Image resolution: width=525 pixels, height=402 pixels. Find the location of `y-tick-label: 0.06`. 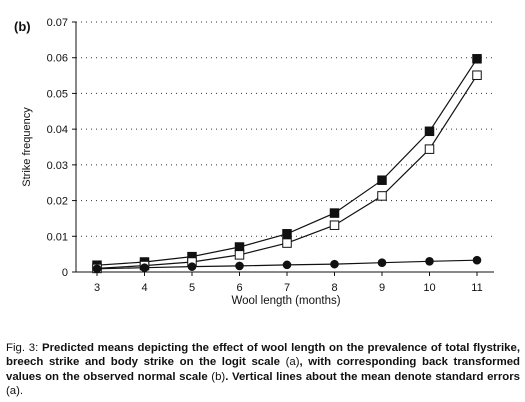

y-tick-label: 0.06 is located at coordinates (57, 59).